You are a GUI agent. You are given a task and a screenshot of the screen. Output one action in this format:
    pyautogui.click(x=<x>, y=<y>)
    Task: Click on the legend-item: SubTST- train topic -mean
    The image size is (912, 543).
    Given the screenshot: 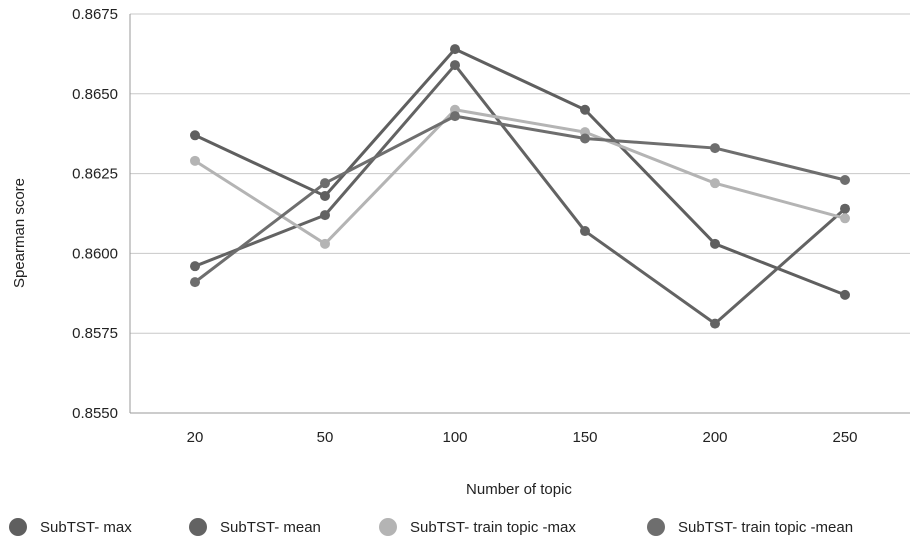 What is the action you would take?
    pyautogui.click(x=750, y=527)
    